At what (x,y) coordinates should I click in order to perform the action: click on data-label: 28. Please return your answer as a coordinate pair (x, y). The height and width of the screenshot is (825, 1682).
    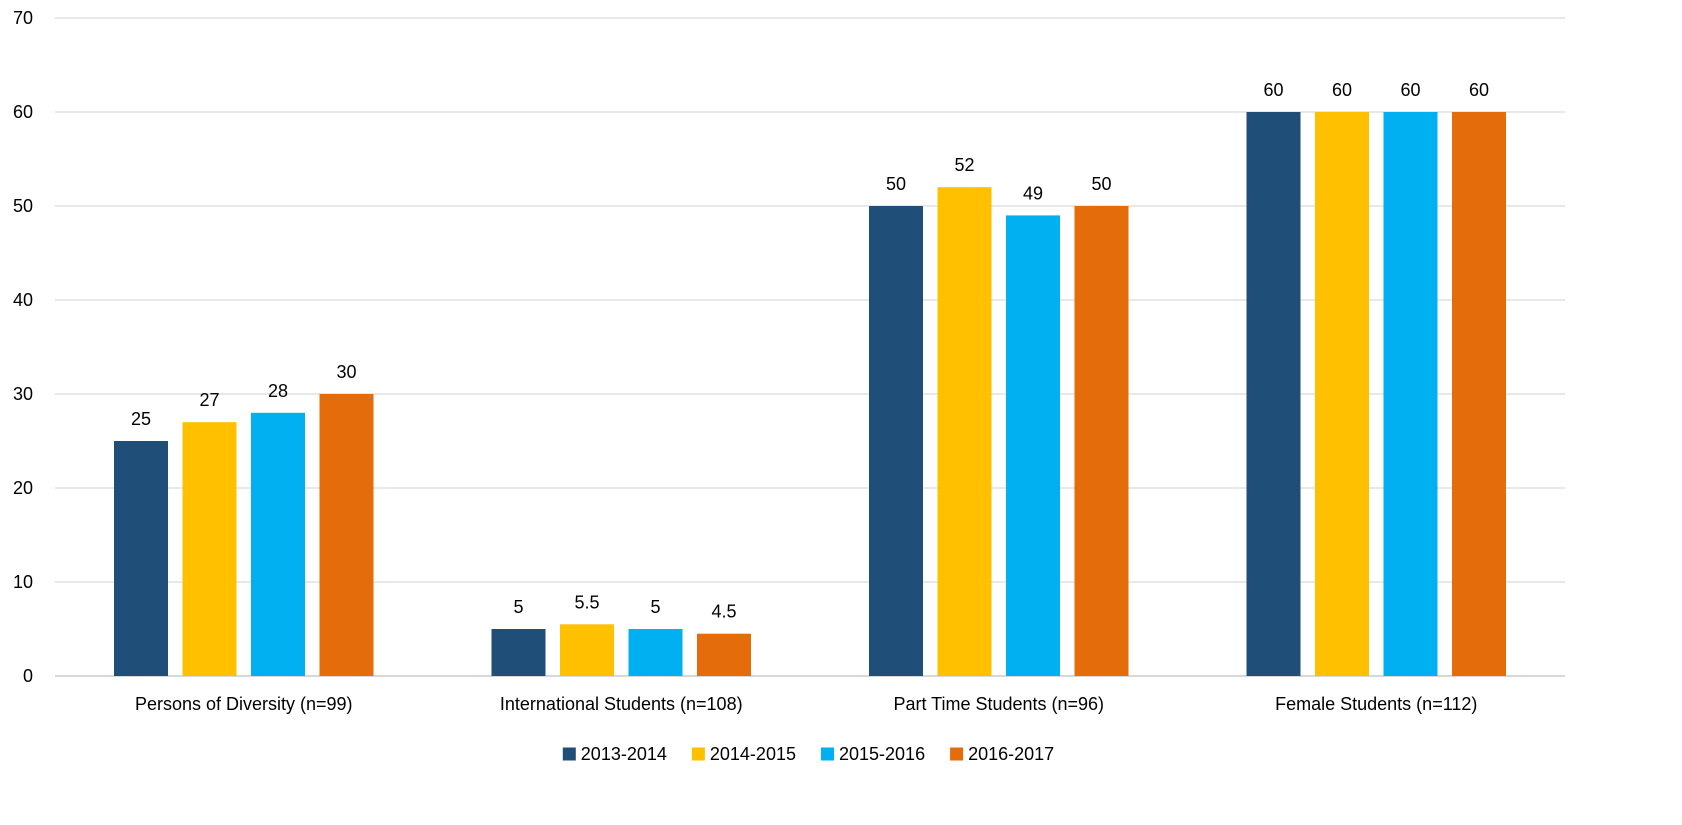
    Looking at the image, I should click on (278, 391).